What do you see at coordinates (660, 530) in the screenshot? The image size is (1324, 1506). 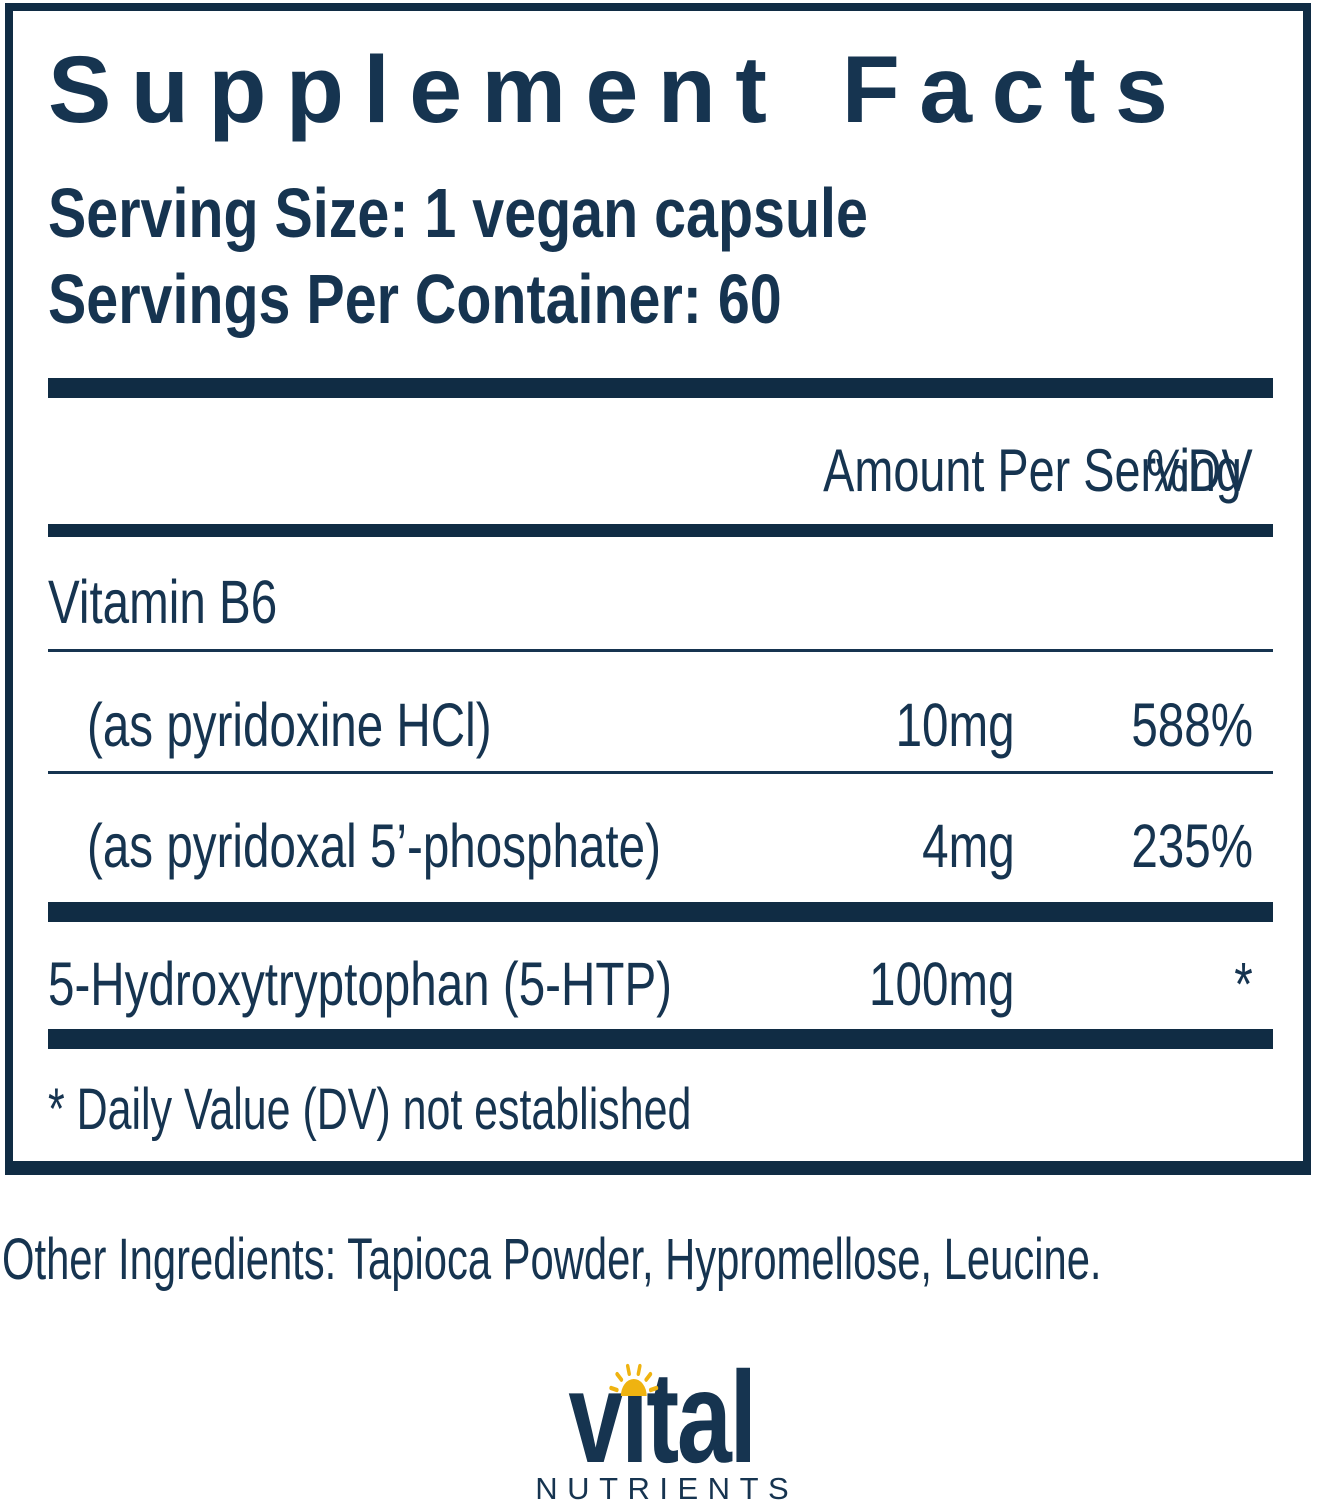 I see `medium-divider-bar` at bounding box center [660, 530].